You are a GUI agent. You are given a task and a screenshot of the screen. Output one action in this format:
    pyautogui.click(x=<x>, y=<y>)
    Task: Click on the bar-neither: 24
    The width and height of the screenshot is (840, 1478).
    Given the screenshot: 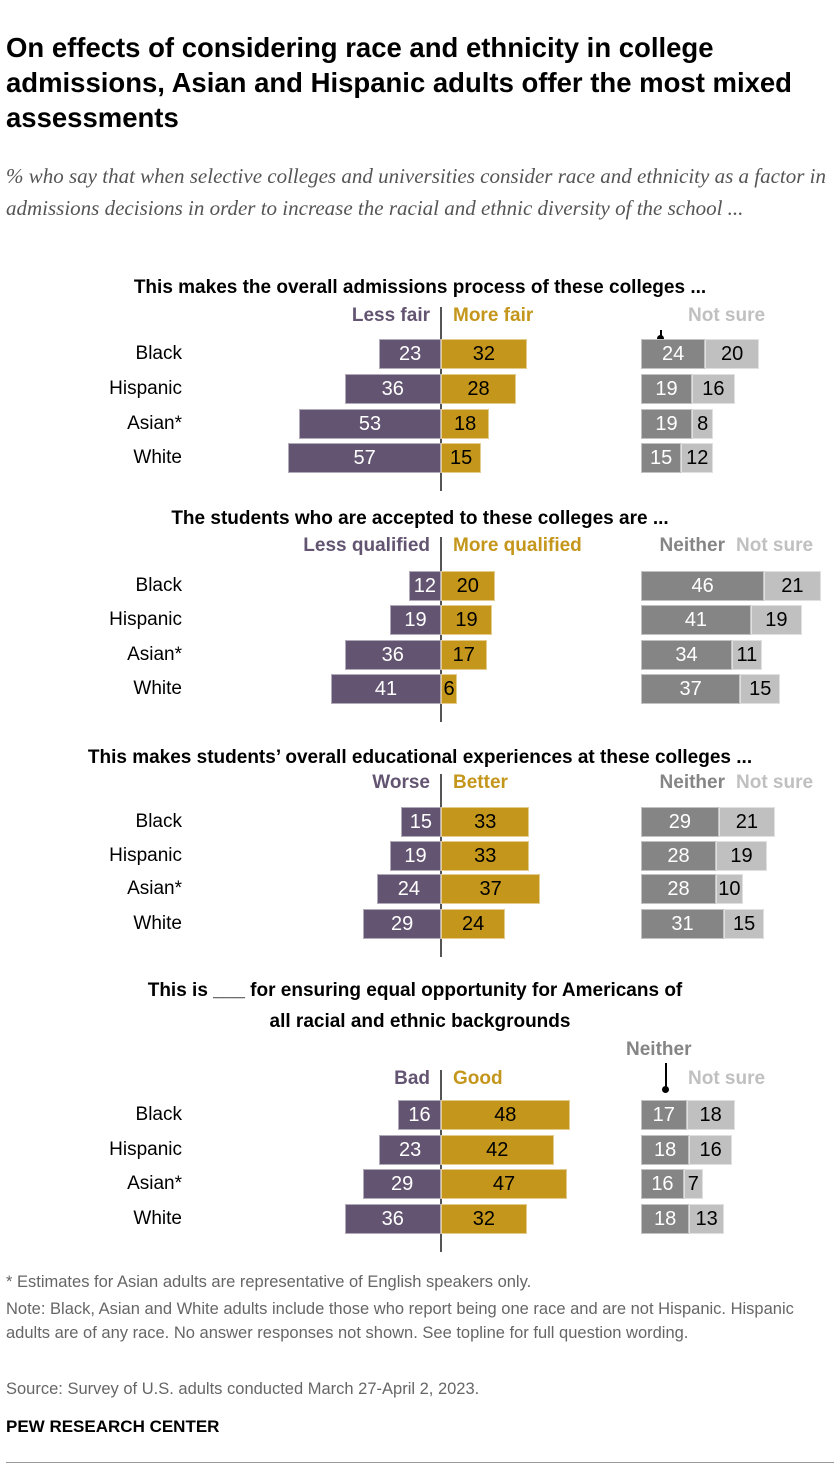 What is the action you would take?
    pyautogui.click(x=673, y=354)
    